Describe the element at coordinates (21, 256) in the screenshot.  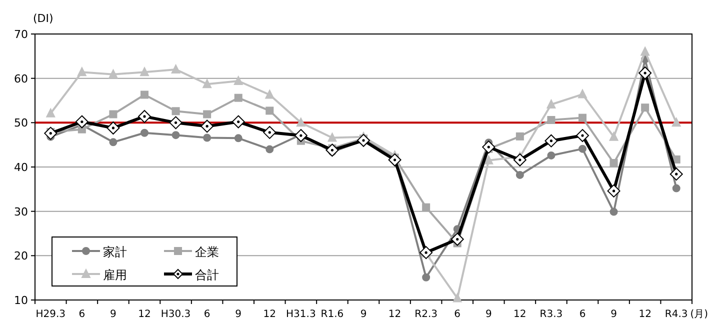
I see `y-tick-label: 20` at that location.